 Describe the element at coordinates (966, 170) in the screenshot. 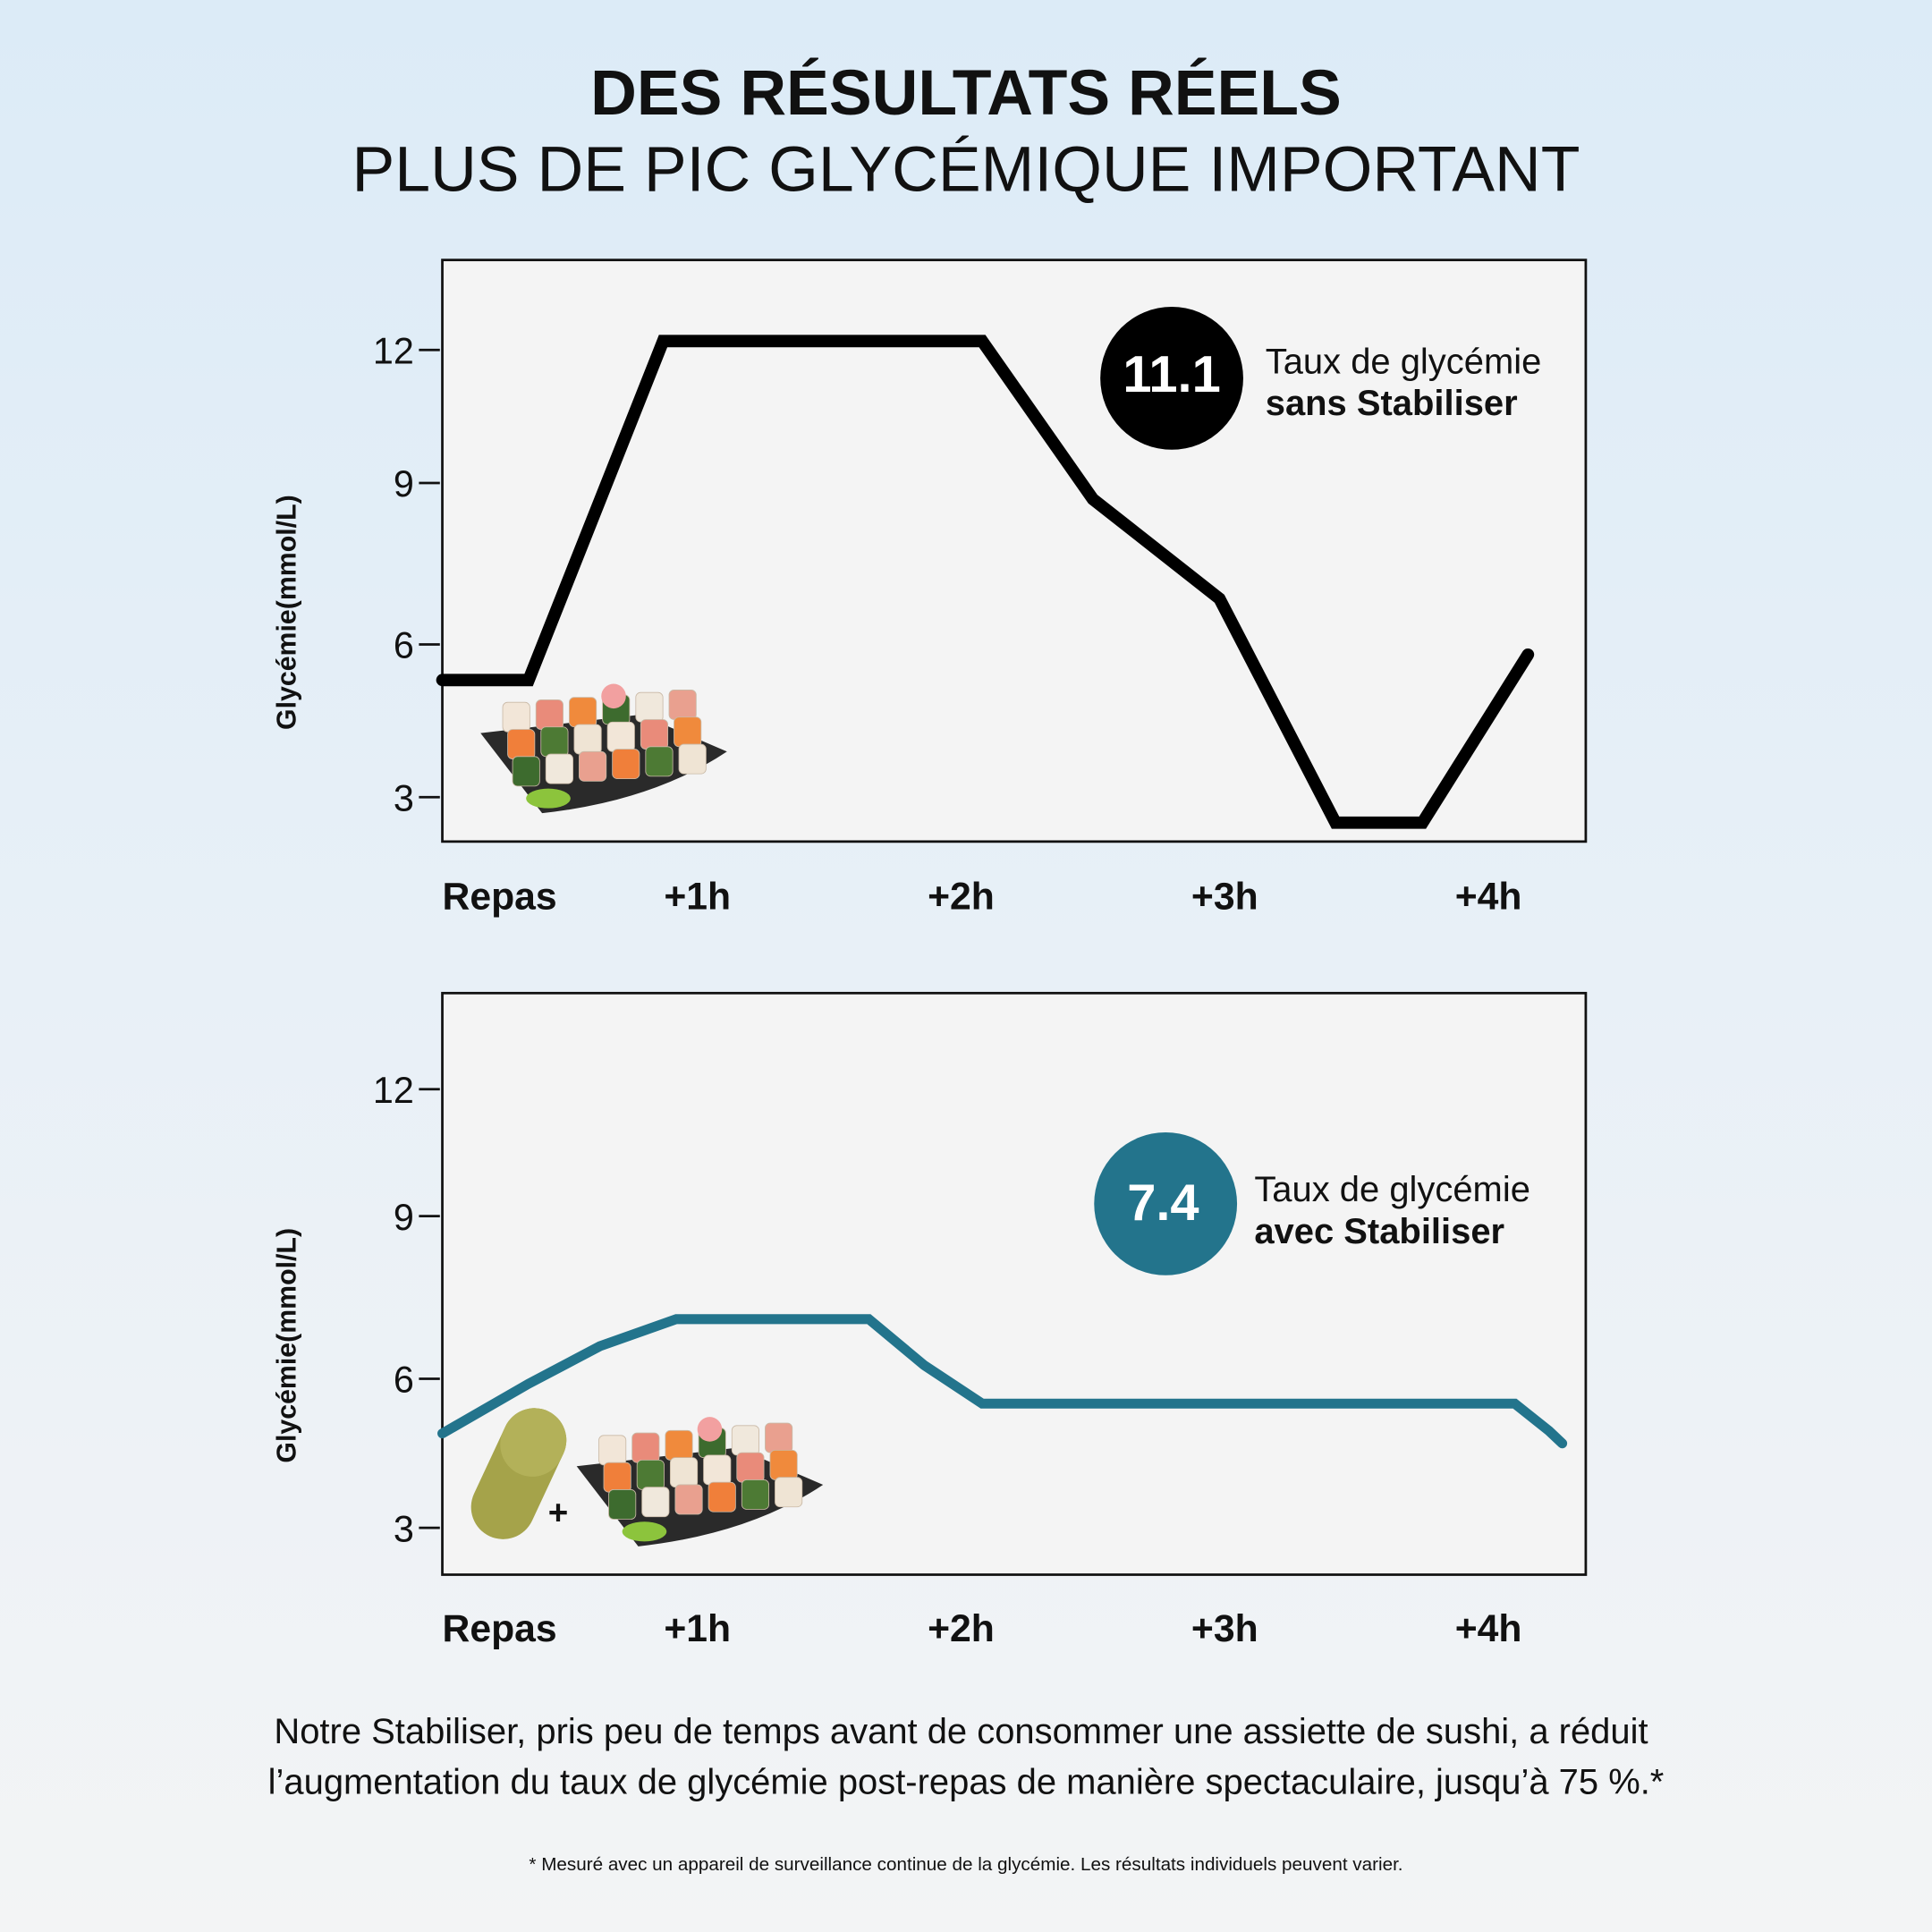

I see `title-line-2: PLUS DE PIC GLYCÉMIQUE IMPORTANT` at that location.